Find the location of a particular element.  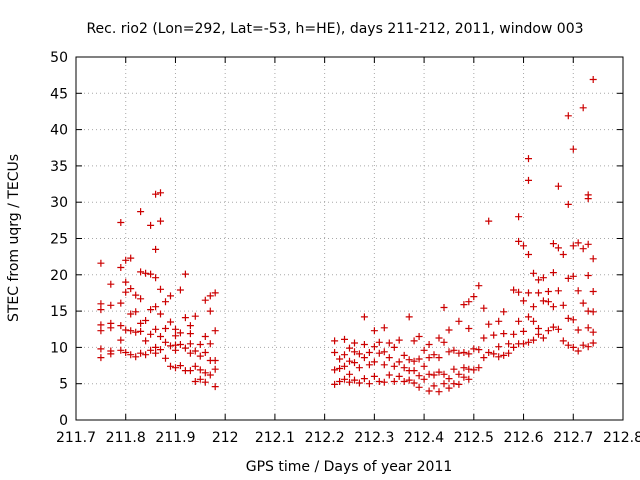

x-tick-label: 212.5 is located at coordinates (474, 438).